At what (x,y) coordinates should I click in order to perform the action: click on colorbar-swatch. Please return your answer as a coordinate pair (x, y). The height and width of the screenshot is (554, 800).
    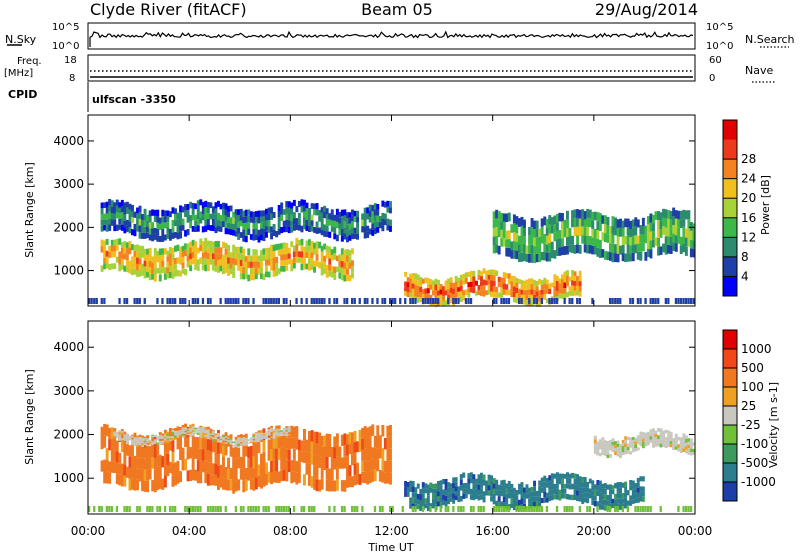
    Looking at the image, I should click on (730, 416).